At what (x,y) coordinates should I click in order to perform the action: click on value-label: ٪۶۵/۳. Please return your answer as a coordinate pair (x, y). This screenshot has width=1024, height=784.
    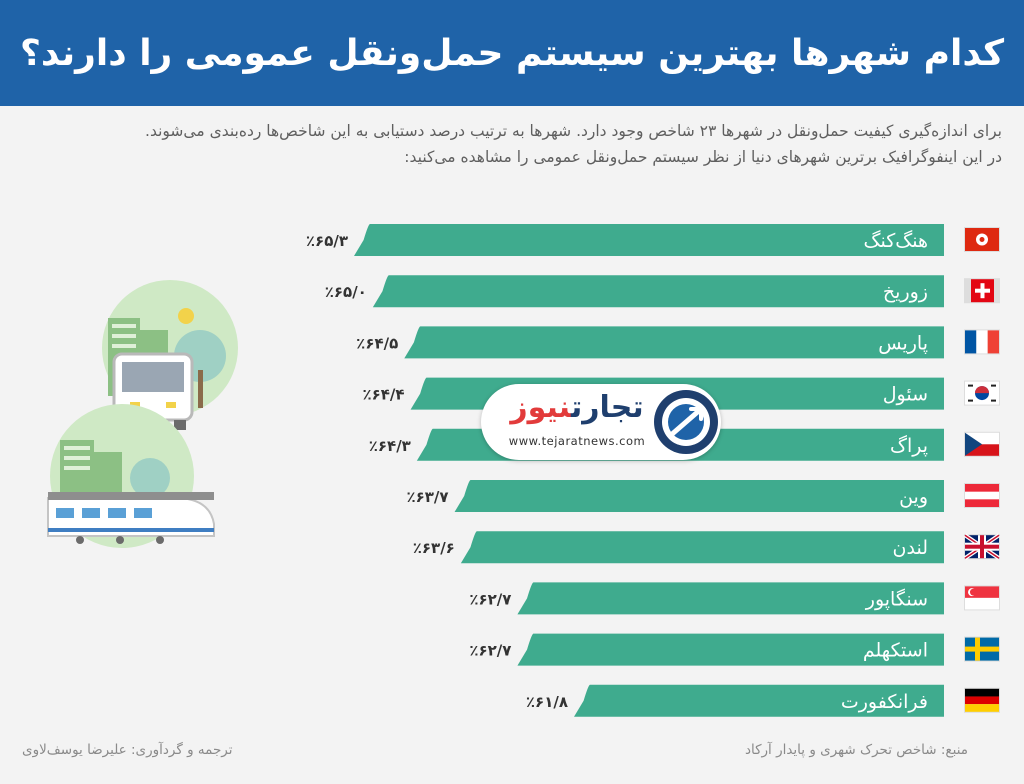
    Looking at the image, I should click on (327, 241).